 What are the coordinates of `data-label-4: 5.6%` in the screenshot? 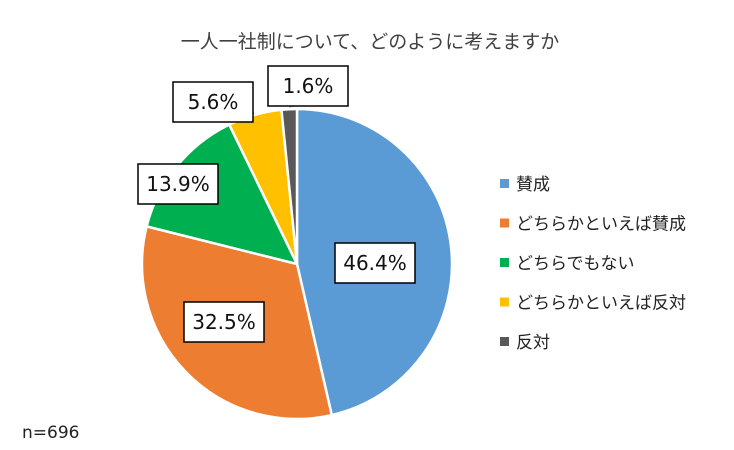 It's located at (213, 102).